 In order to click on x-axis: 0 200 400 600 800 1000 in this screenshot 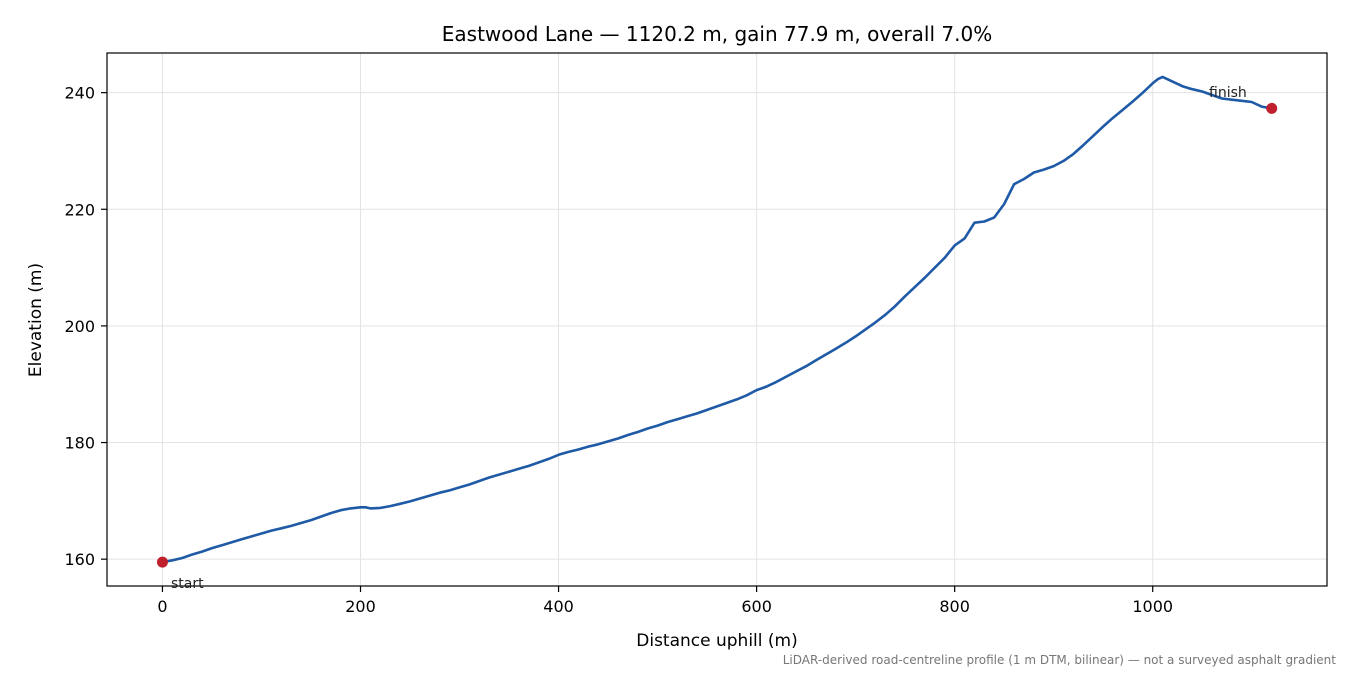, I will do `click(665, 601)`.